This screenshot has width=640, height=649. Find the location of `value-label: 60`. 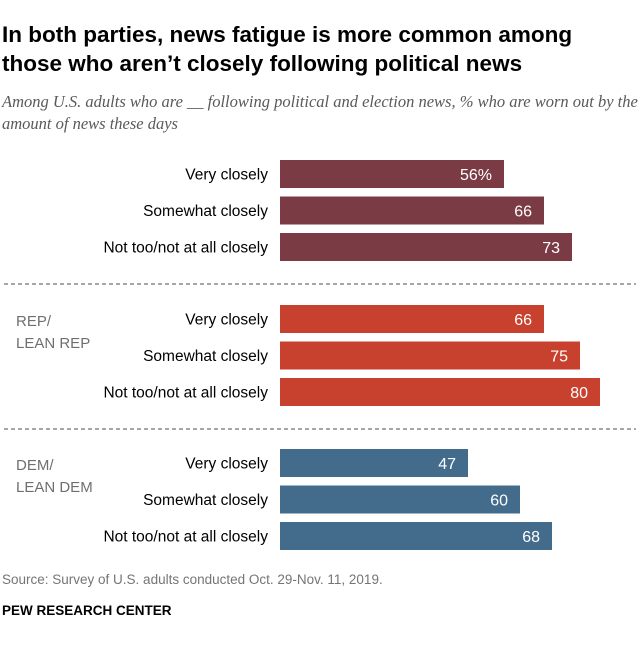

value-label: 60 is located at coordinates (499, 501).